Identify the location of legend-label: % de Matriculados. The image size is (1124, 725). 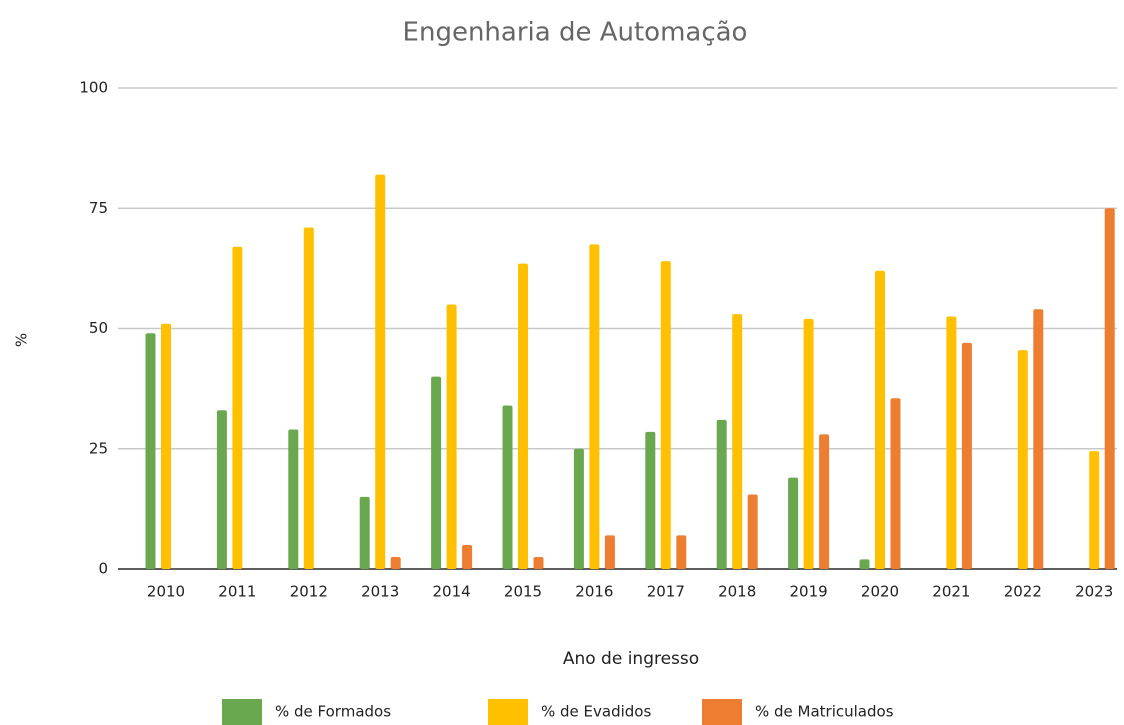
(824, 712).